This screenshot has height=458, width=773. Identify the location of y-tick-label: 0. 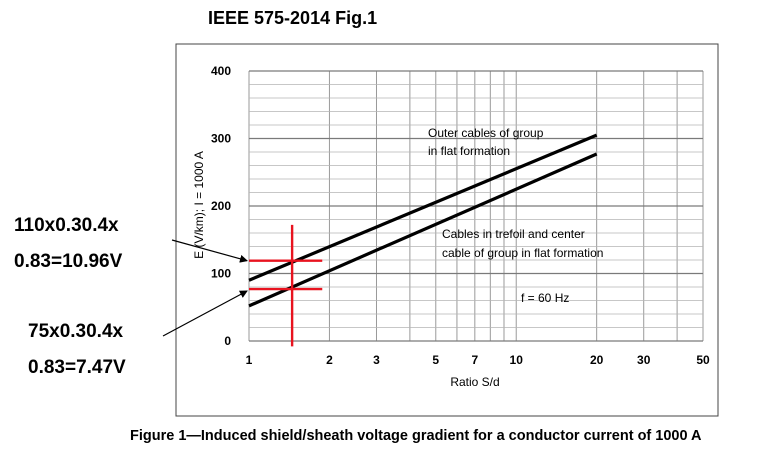
(227, 341).